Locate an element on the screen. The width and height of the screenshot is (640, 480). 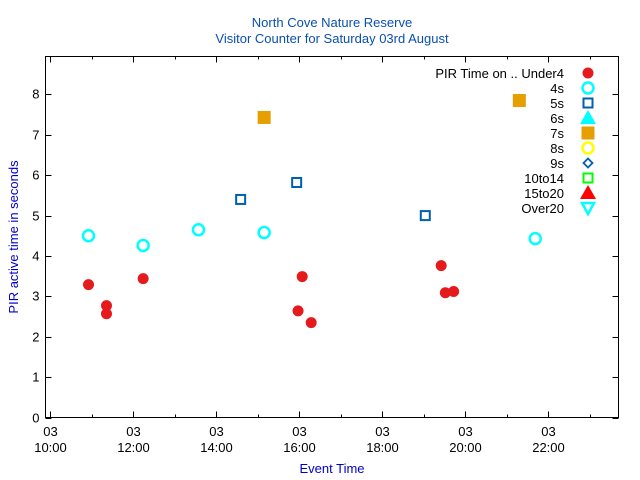
x-tick-label-time: 22:00 is located at coordinates (548, 447).